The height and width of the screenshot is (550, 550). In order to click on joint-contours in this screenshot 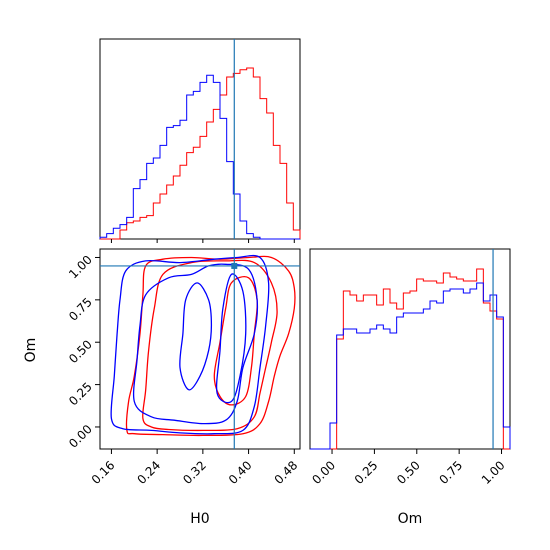, I will do `click(200, 349)`.